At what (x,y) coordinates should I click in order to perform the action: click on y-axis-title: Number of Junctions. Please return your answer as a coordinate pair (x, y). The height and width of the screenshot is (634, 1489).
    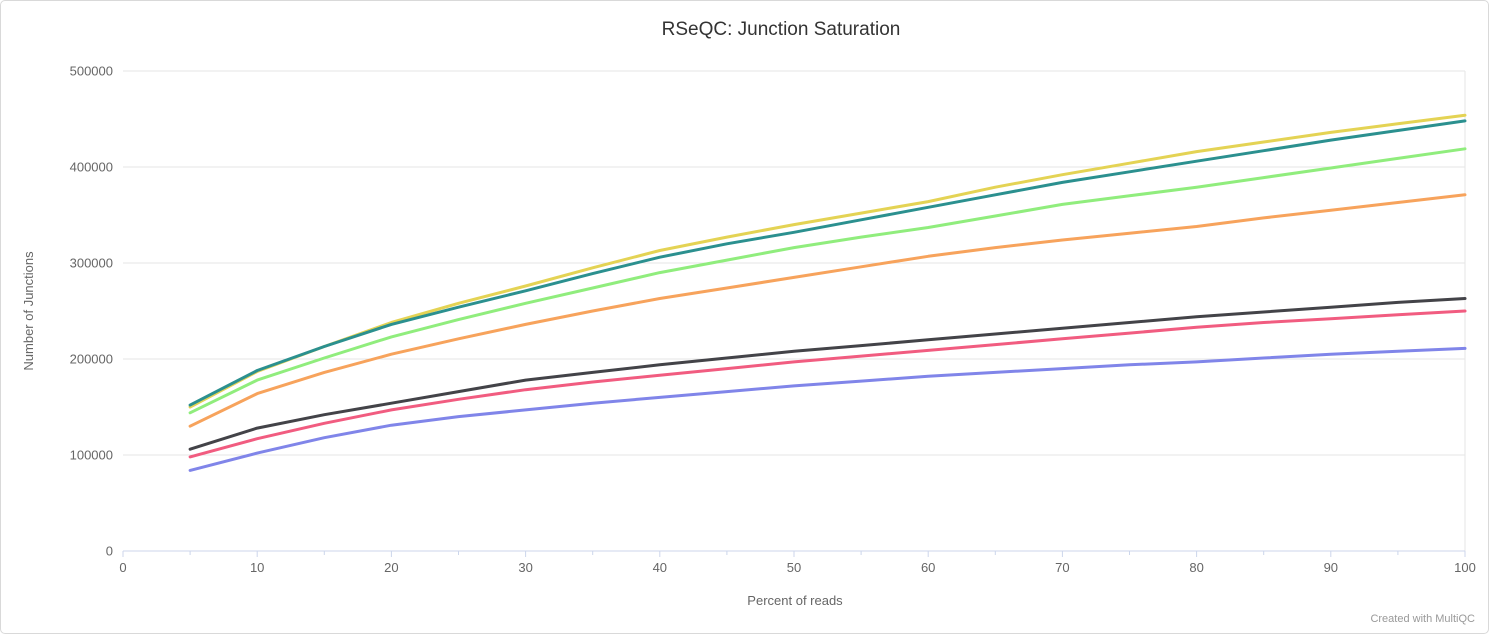
    Looking at the image, I should click on (28, 311).